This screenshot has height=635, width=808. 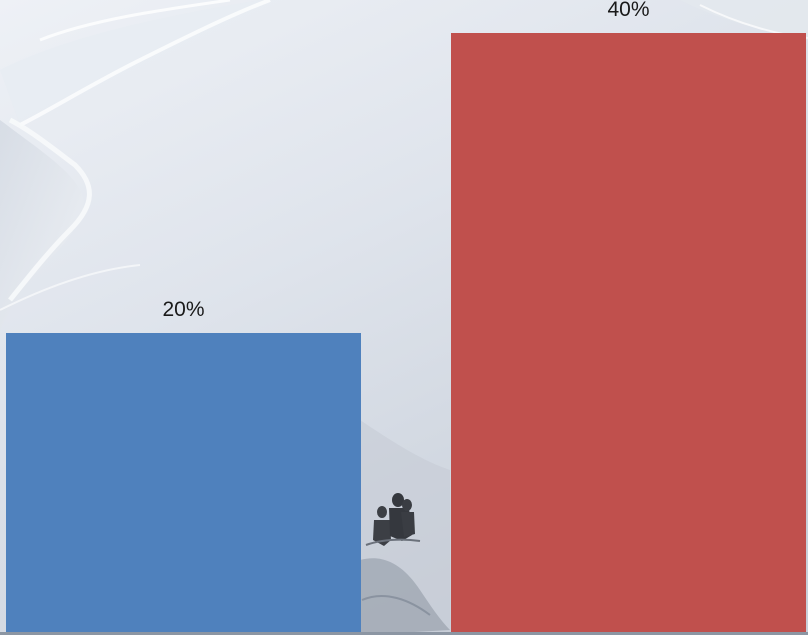 I want to click on hikers-silhouette, so click(x=393, y=519).